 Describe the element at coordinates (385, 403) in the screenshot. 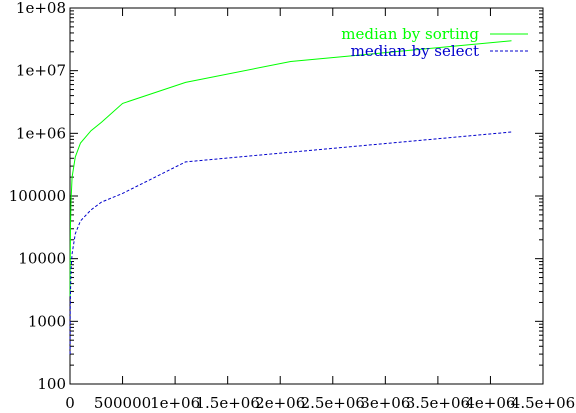

I see `x-tick-label: 3e+06` at that location.